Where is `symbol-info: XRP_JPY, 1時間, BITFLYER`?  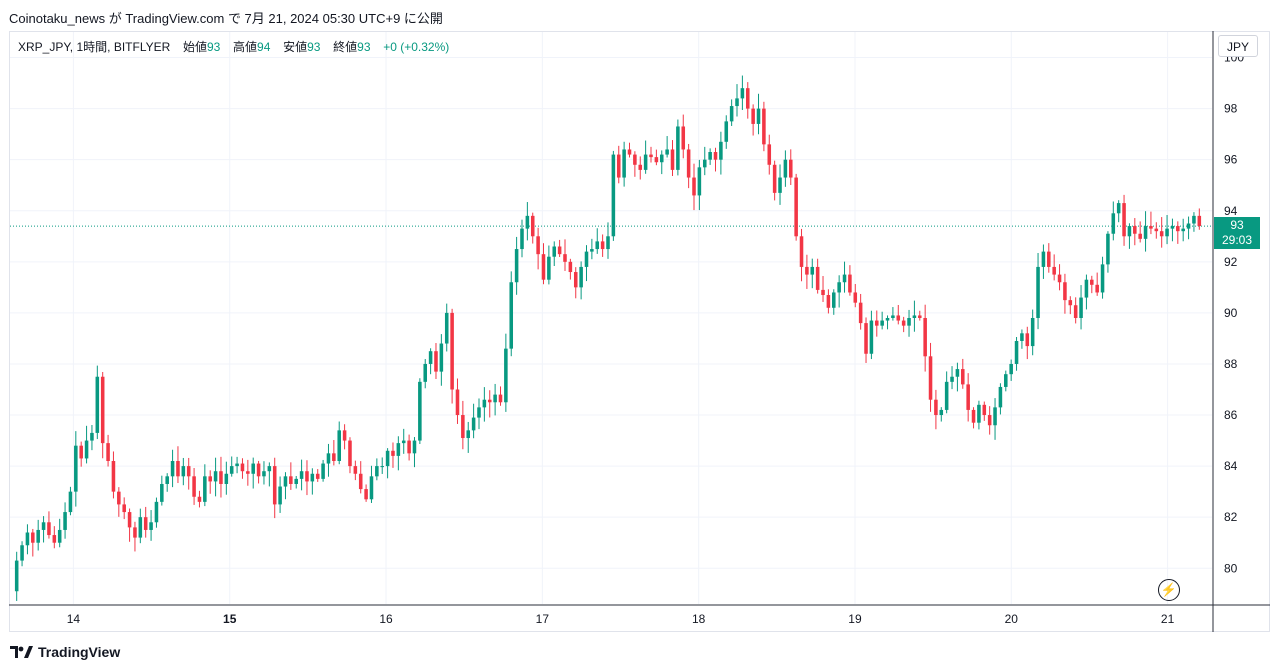 symbol-info: XRP_JPY, 1時間, BITFLYER is located at coordinates (94, 47).